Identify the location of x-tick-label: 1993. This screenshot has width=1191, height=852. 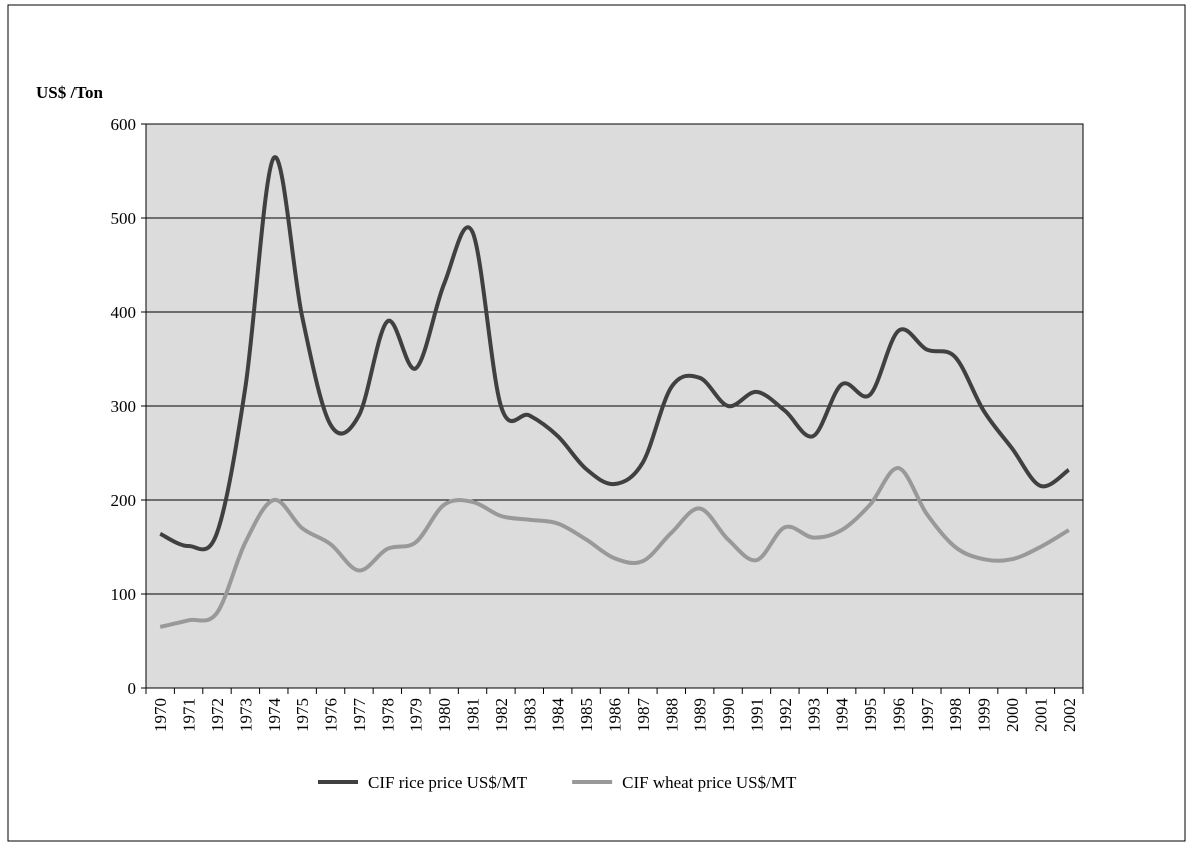
(813, 715).